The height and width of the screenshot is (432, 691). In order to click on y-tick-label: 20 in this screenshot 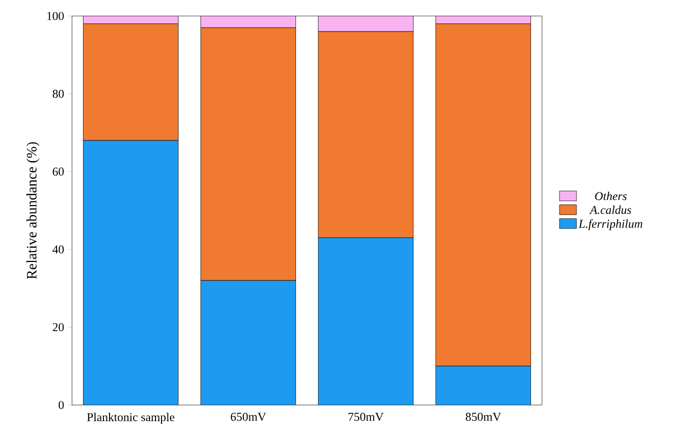, I will do `click(58, 327)`.